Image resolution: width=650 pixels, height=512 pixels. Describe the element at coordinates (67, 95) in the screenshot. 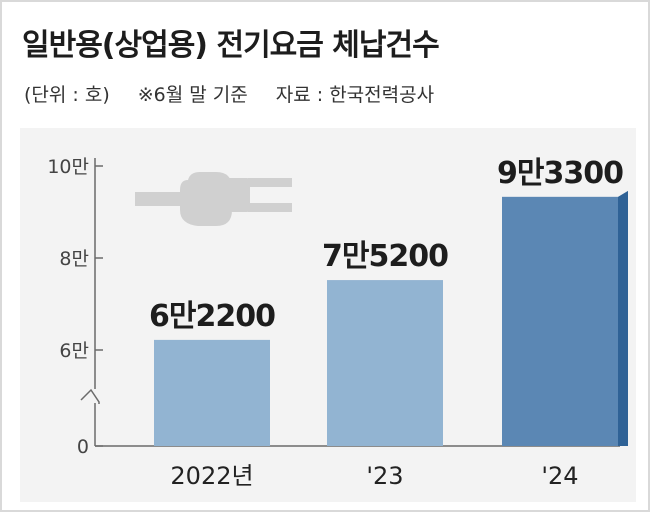

I see `unit-label: (단위 : 호)` at that location.